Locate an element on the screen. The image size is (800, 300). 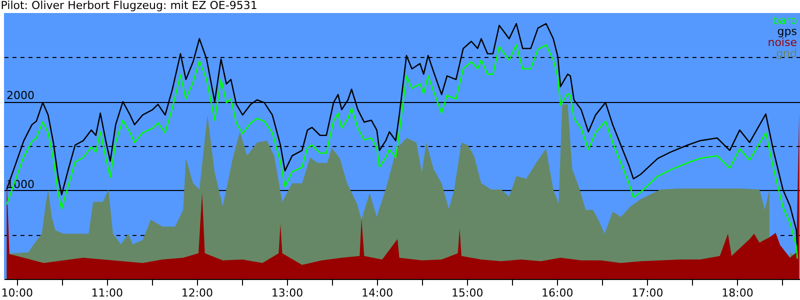
x-tick-label: 11:00 is located at coordinates (107, 293).